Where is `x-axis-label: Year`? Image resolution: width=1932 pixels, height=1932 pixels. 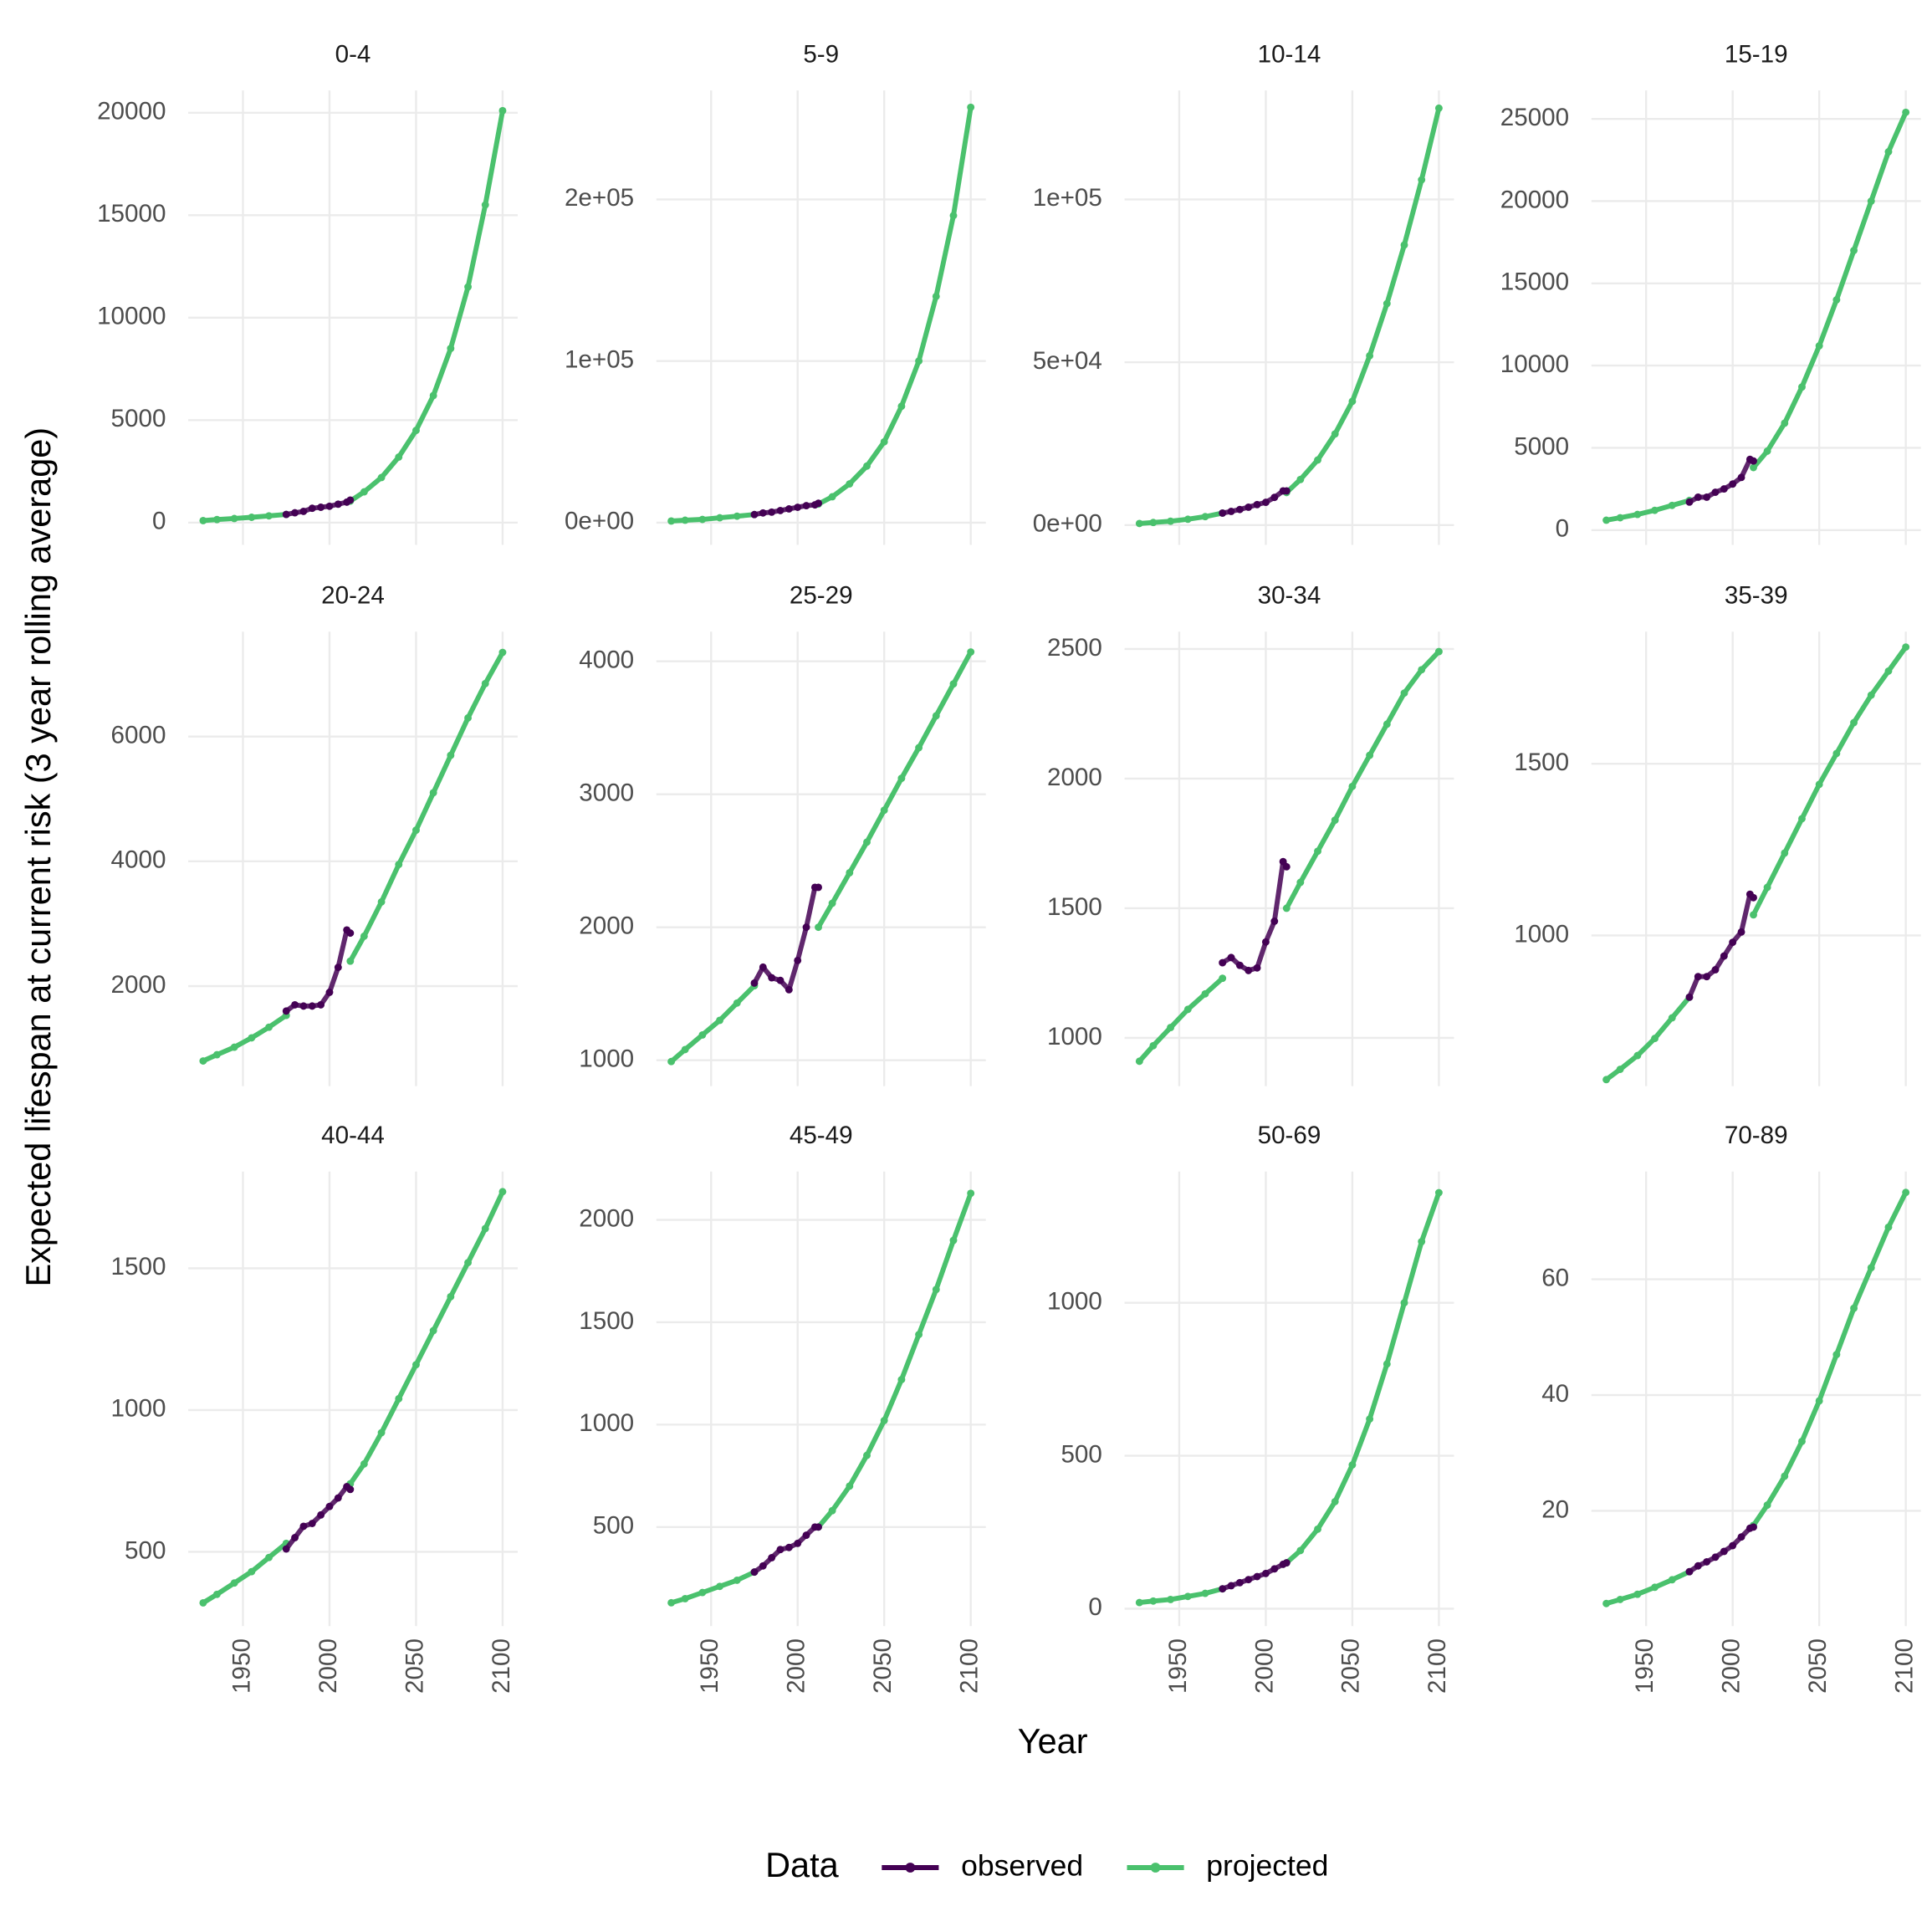
x-axis-label: Year is located at coordinates (1053, 1741).